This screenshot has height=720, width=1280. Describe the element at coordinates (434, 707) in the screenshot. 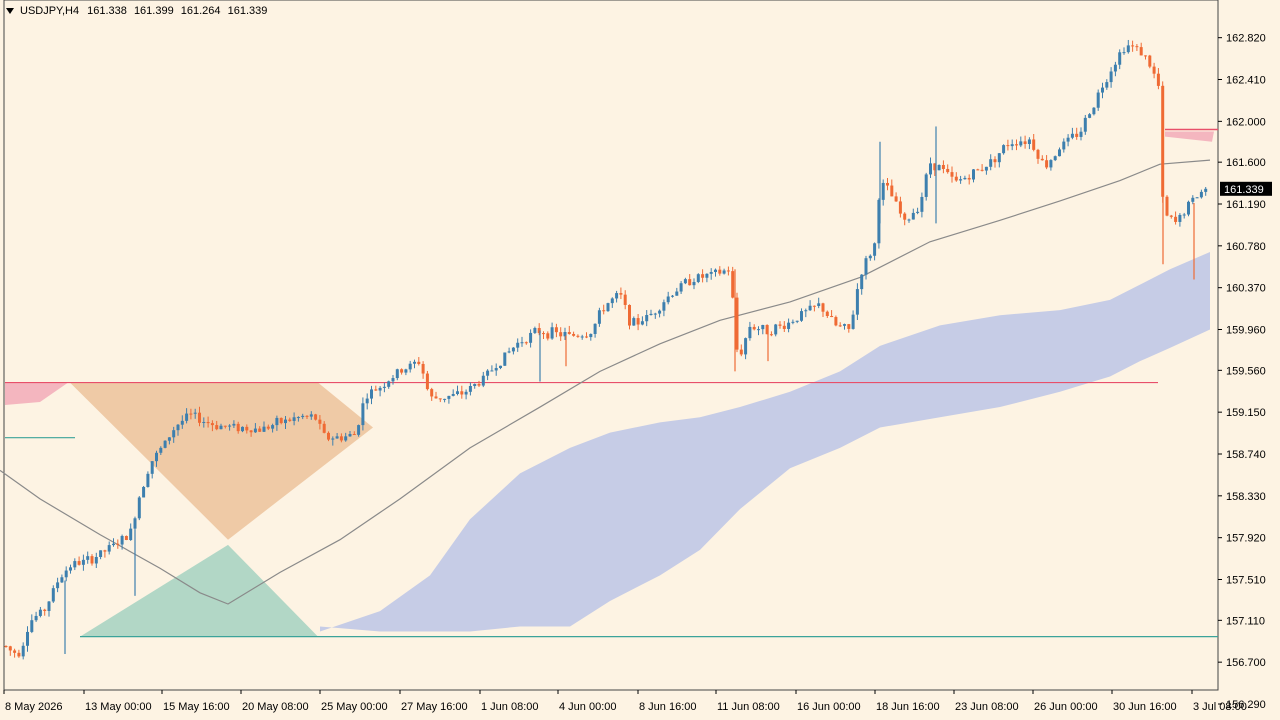

I see `x-axis-label: 27 May 16:00` at that location.